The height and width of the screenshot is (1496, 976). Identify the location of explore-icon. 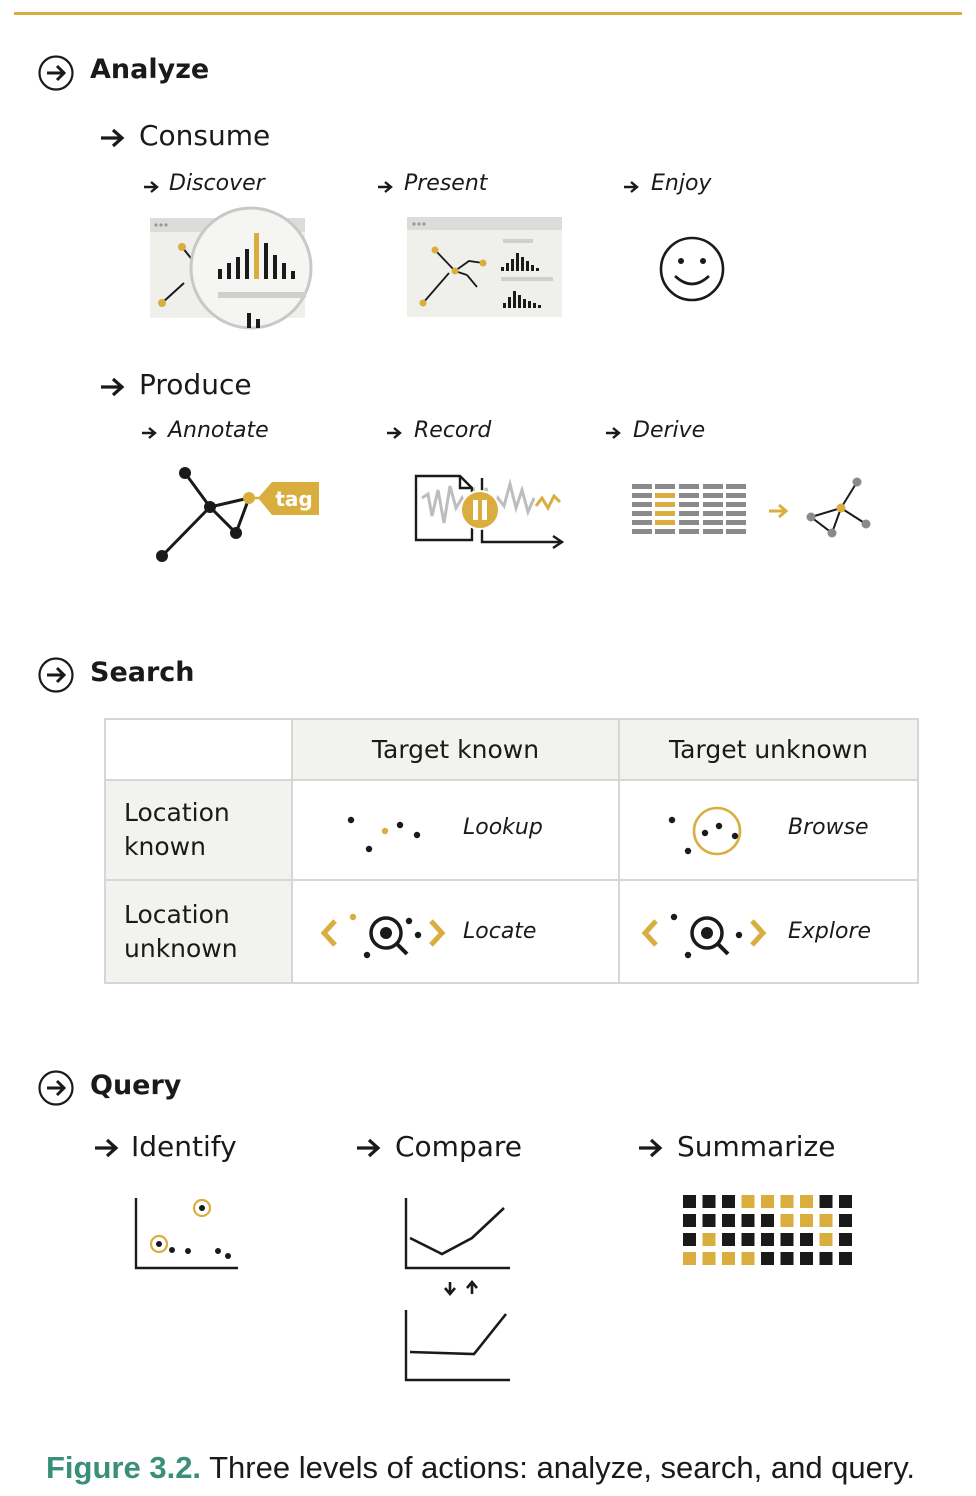
(704, 936).